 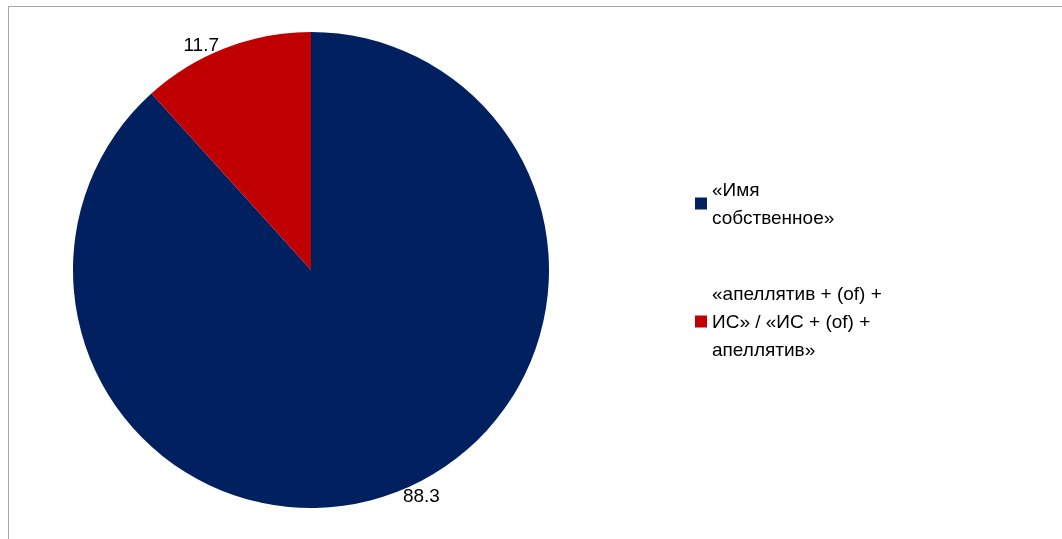 What do you see at coordinates (421, 496) in the screenshot?
I see `data-label: 88.3` at bounding box center [421, 496].